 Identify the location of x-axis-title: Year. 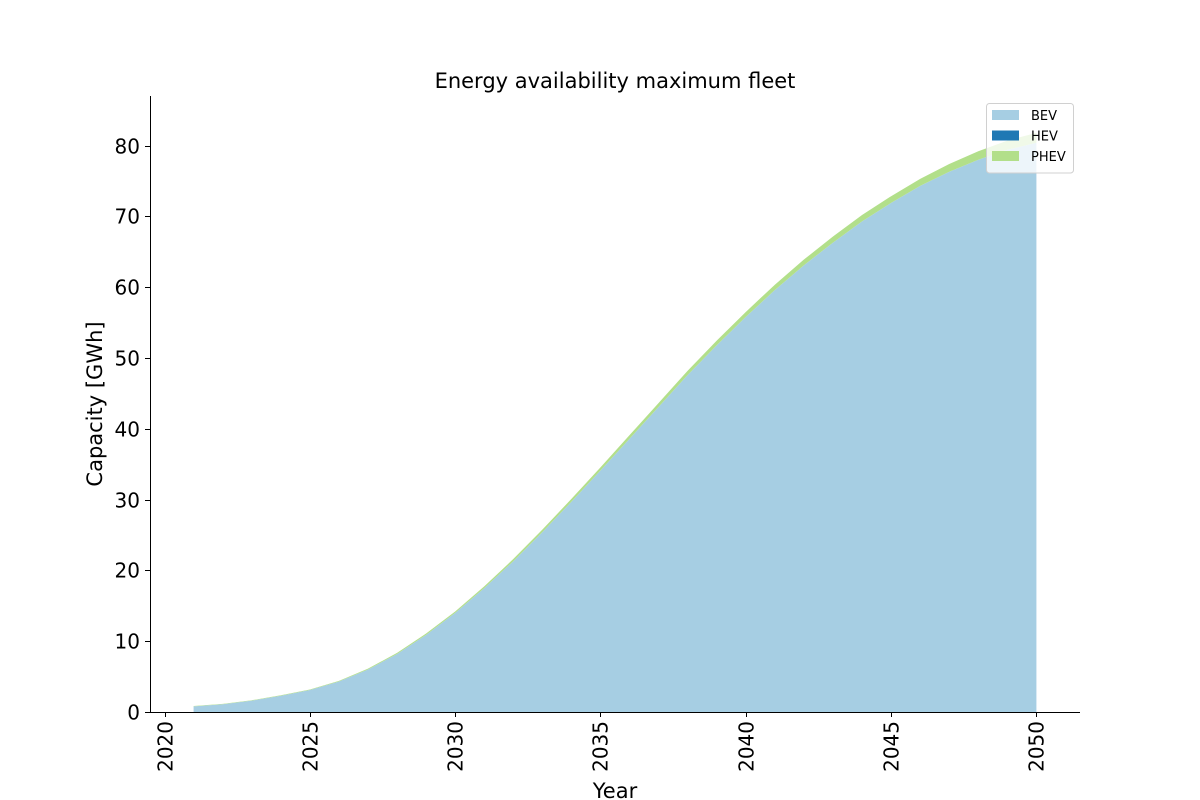
(615, 789).